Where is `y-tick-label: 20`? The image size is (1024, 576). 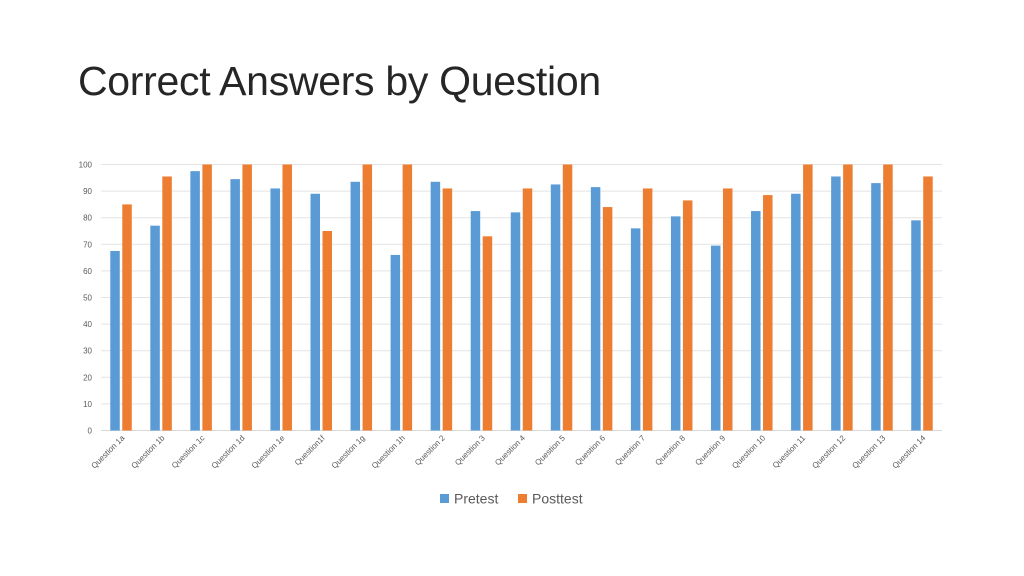
y-tick-label: 20 is located at coordinates (87, 377).